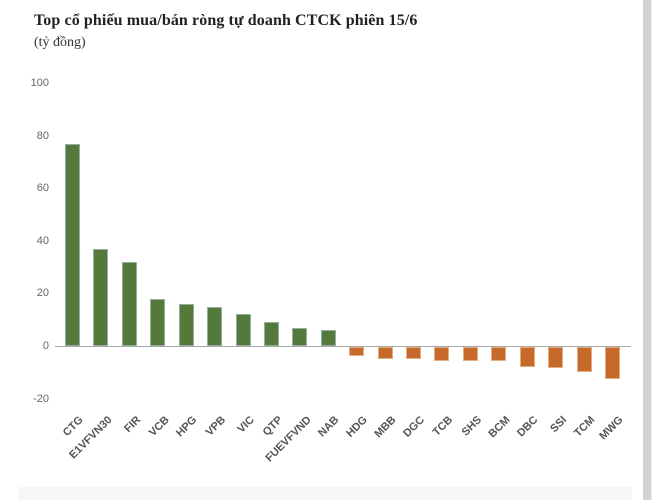 The height and width of the screenshot is (500, 652). I want to click on x-axis-category-label: CTG, so click(73, 426).